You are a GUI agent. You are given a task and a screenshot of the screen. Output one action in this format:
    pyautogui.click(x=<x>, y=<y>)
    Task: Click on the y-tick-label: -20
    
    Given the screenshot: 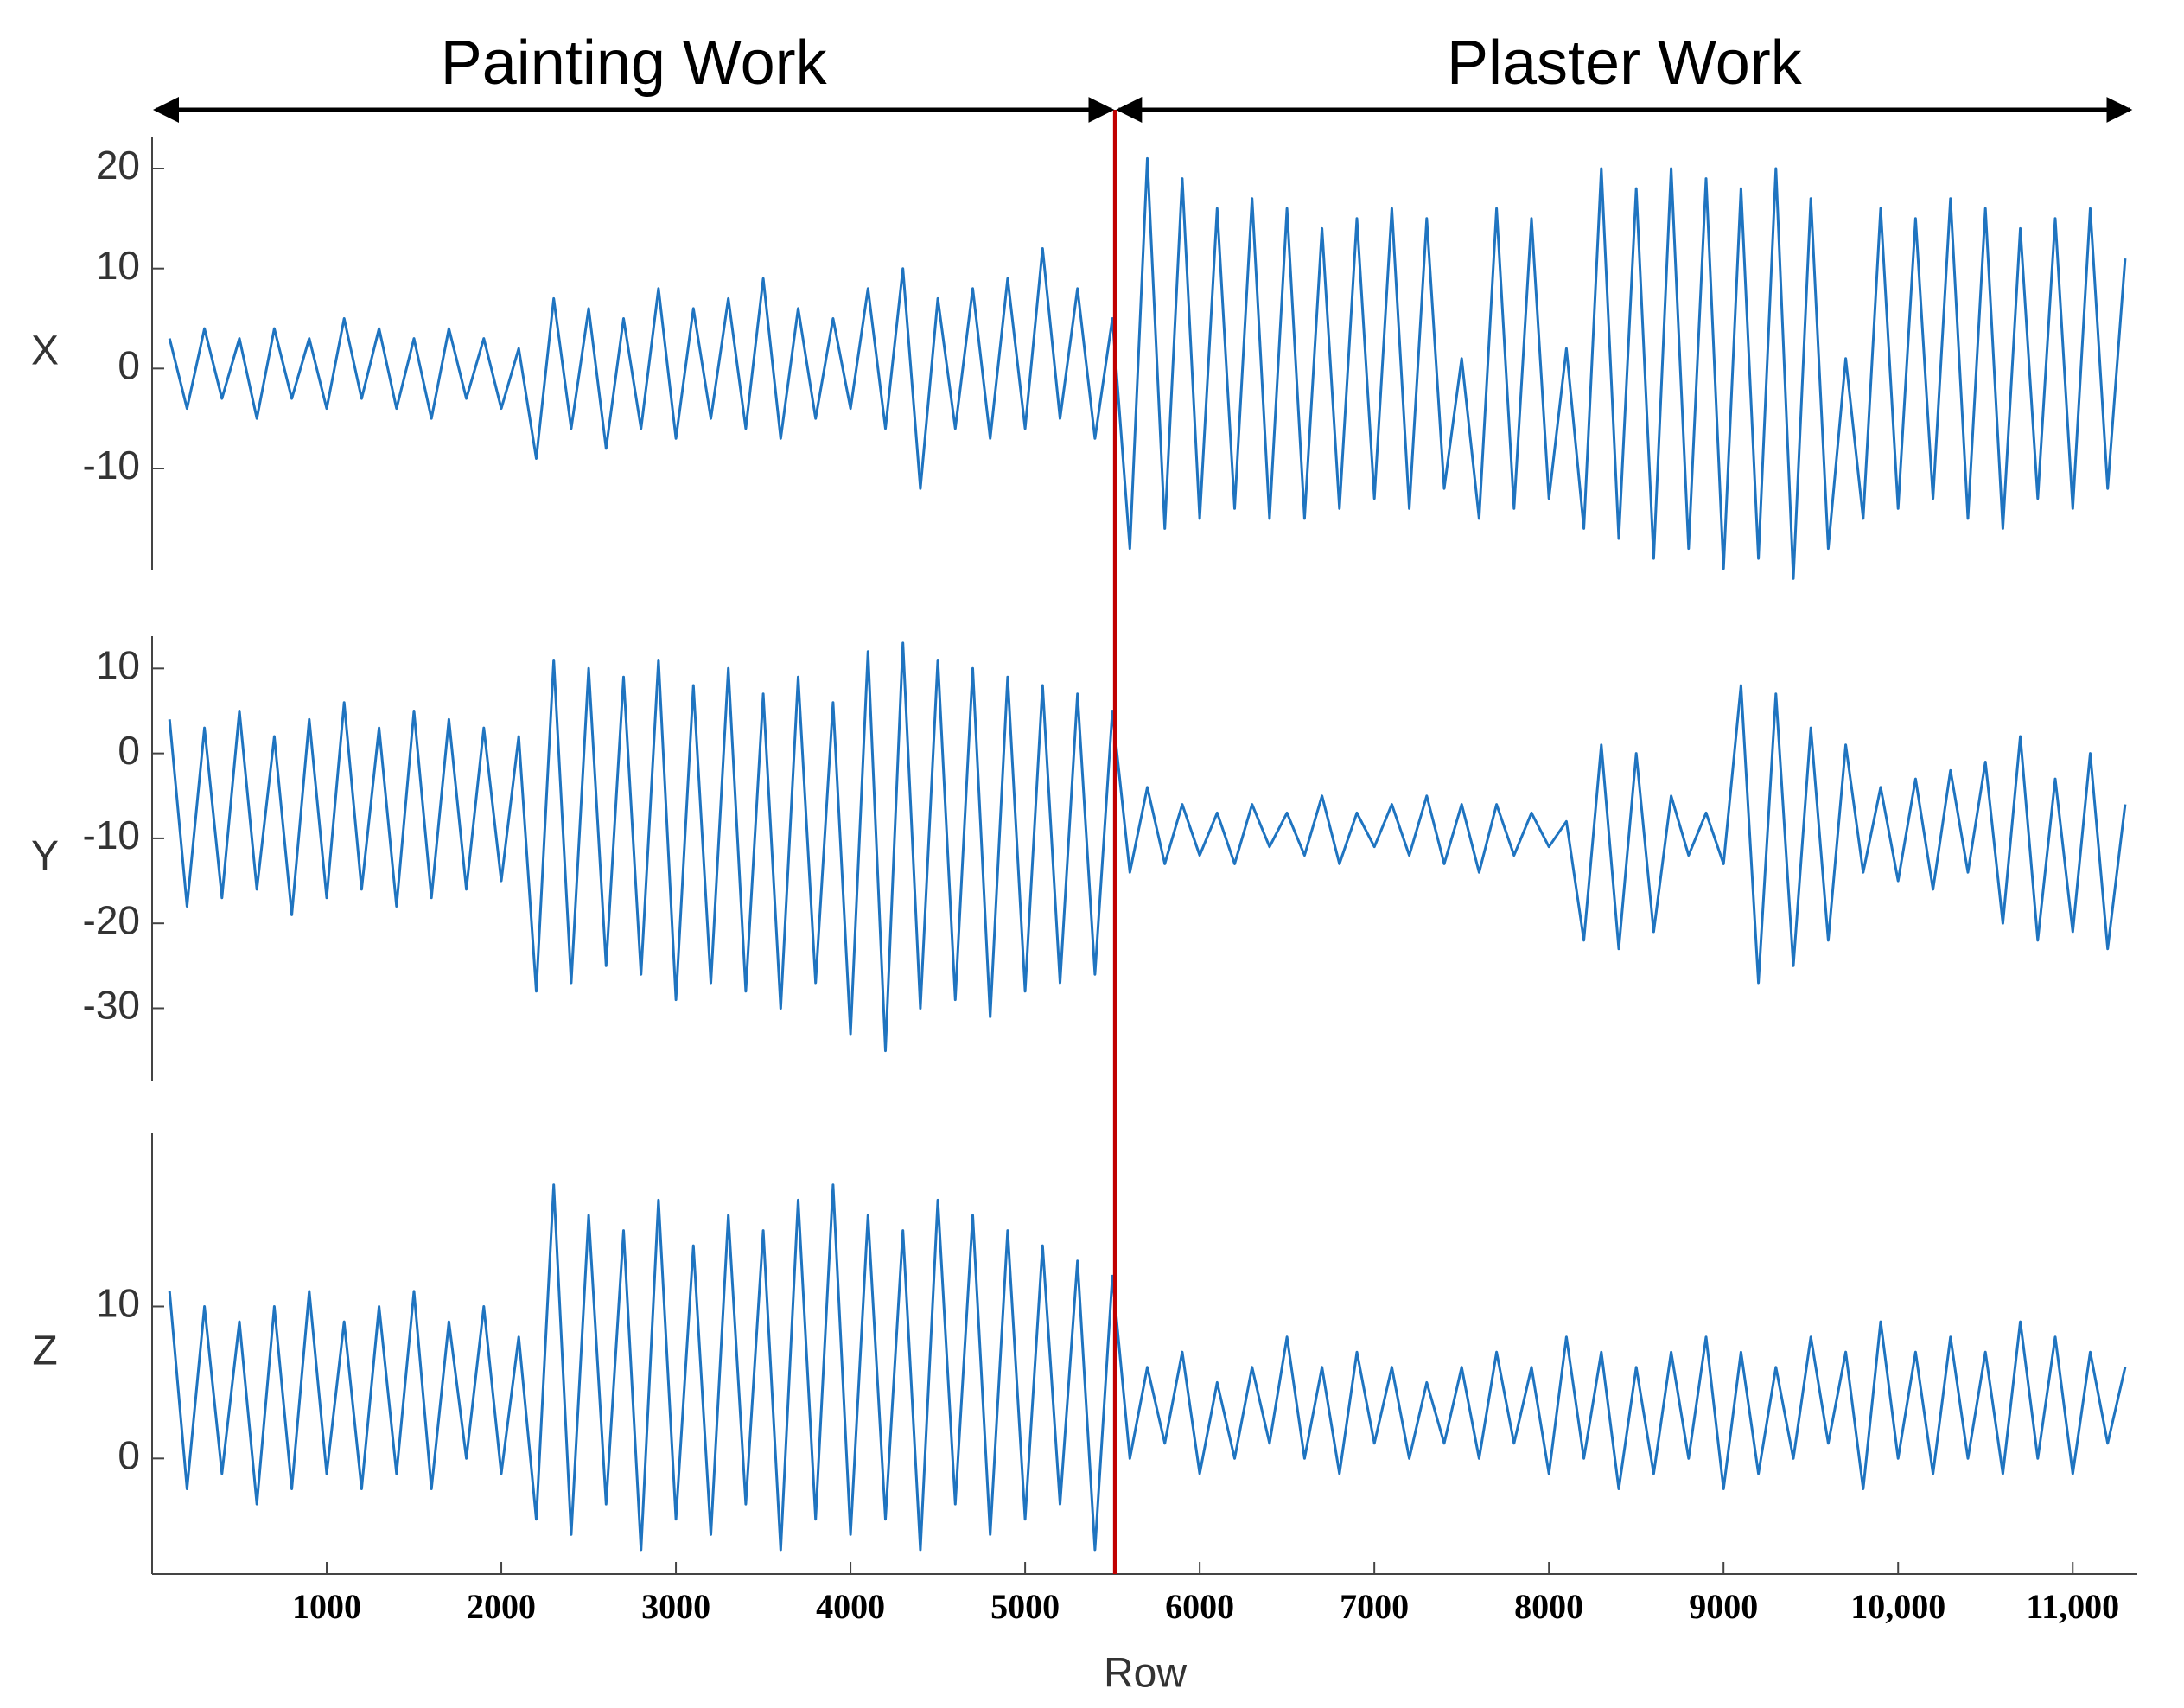 What is the action you would take?
    pyautogui.click(x=111, y=919)
    